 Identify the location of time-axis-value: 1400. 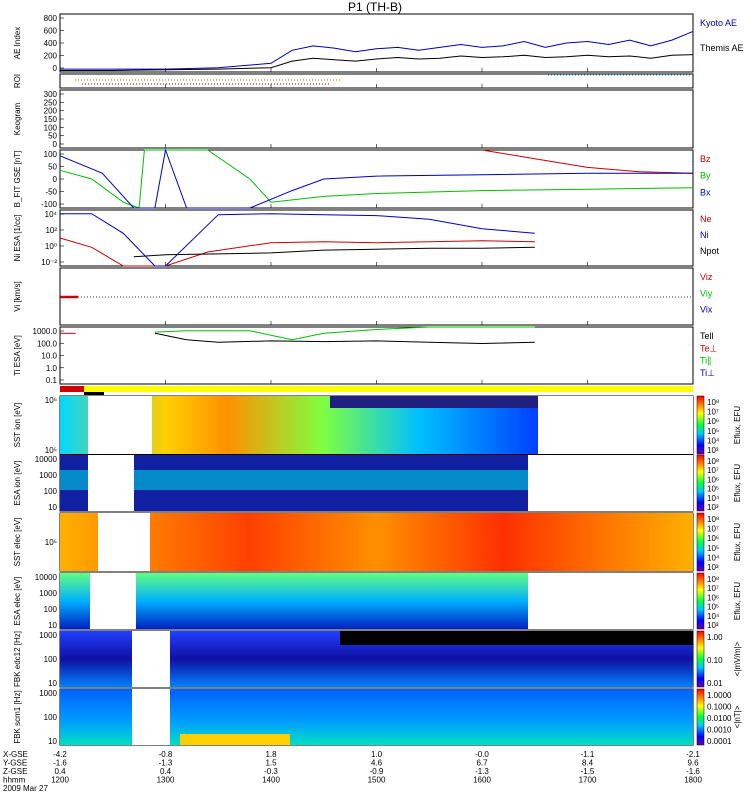
(271, 780).